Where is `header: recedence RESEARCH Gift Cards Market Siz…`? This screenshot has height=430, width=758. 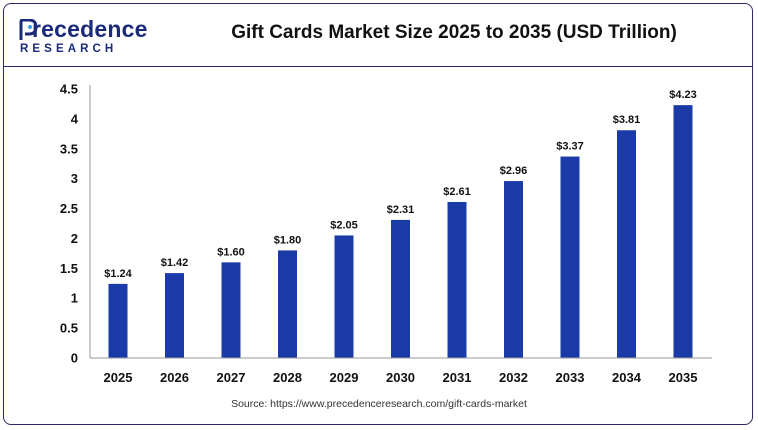
header: recedence RESEARCH Gift Cards Market Siz… is located at coordinates (378, 35).